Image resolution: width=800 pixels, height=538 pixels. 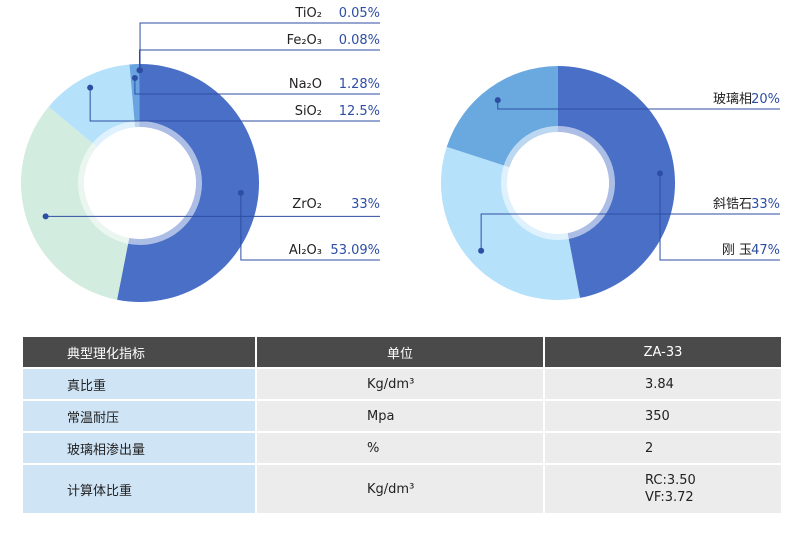 I want to click on row-unit: %, so click(x=400, y=448).